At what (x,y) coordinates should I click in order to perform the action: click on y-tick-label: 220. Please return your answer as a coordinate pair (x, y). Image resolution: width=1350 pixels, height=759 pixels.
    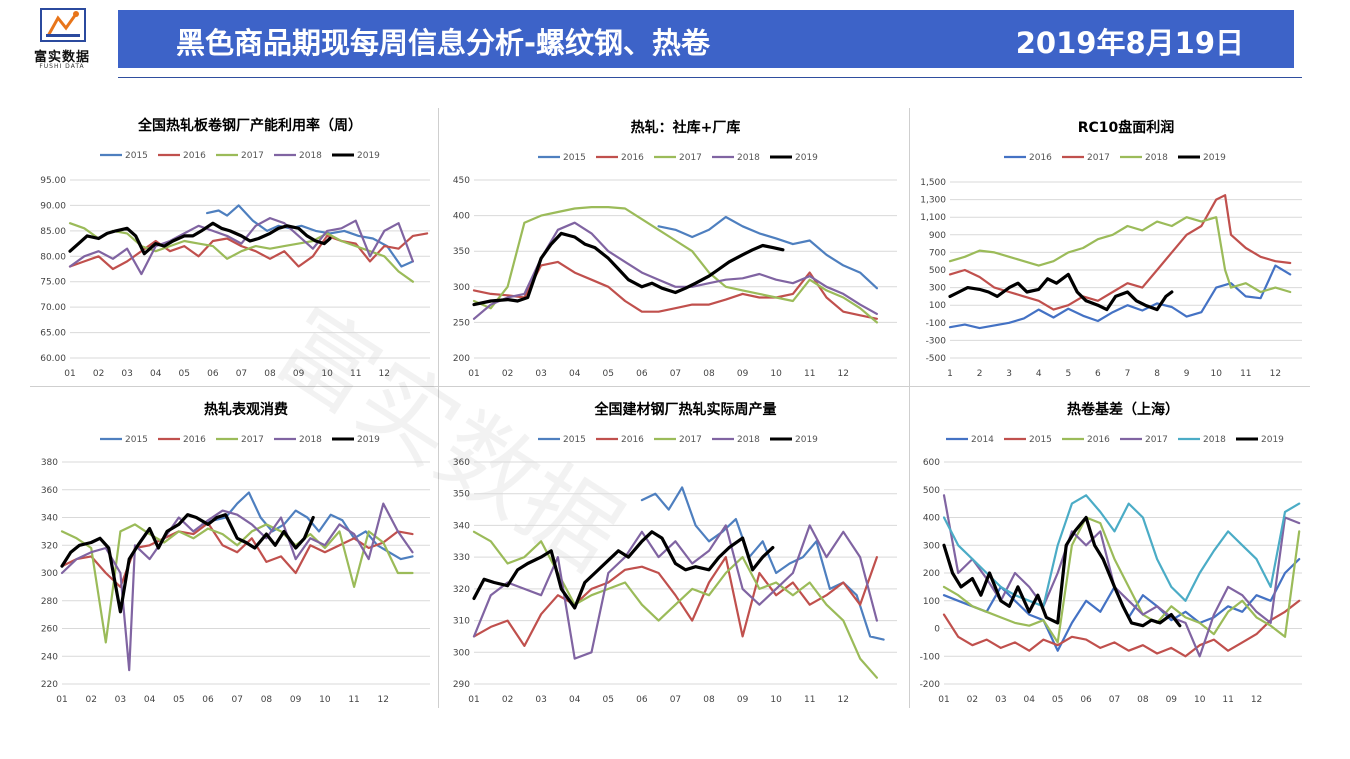
    Looking at the image, I should click on (49, 685).